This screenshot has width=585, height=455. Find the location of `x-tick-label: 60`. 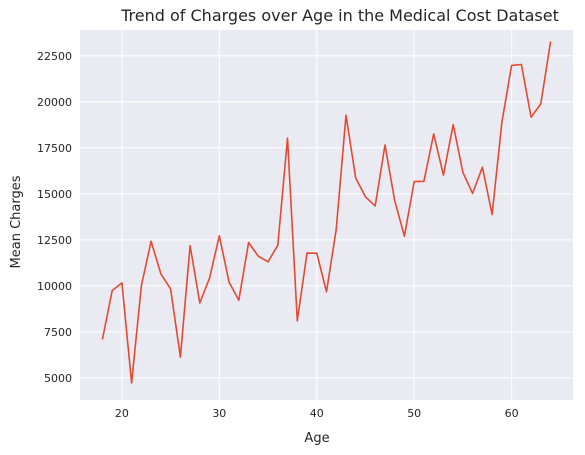

x-tick-label: 60 is located at coordinates (512, 413).